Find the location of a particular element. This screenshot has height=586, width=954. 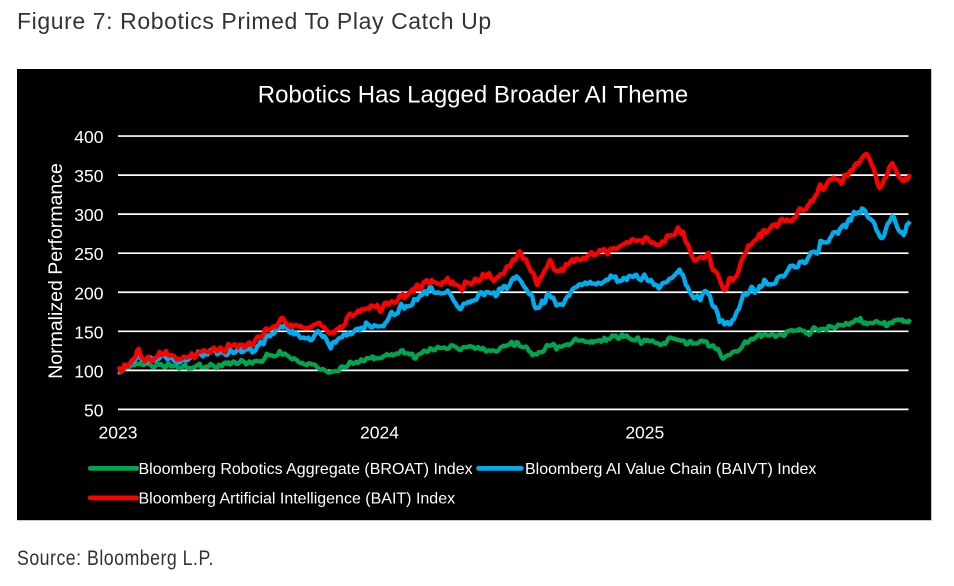

svg-text: Normalized Performance is located at coordinates (56, 271).